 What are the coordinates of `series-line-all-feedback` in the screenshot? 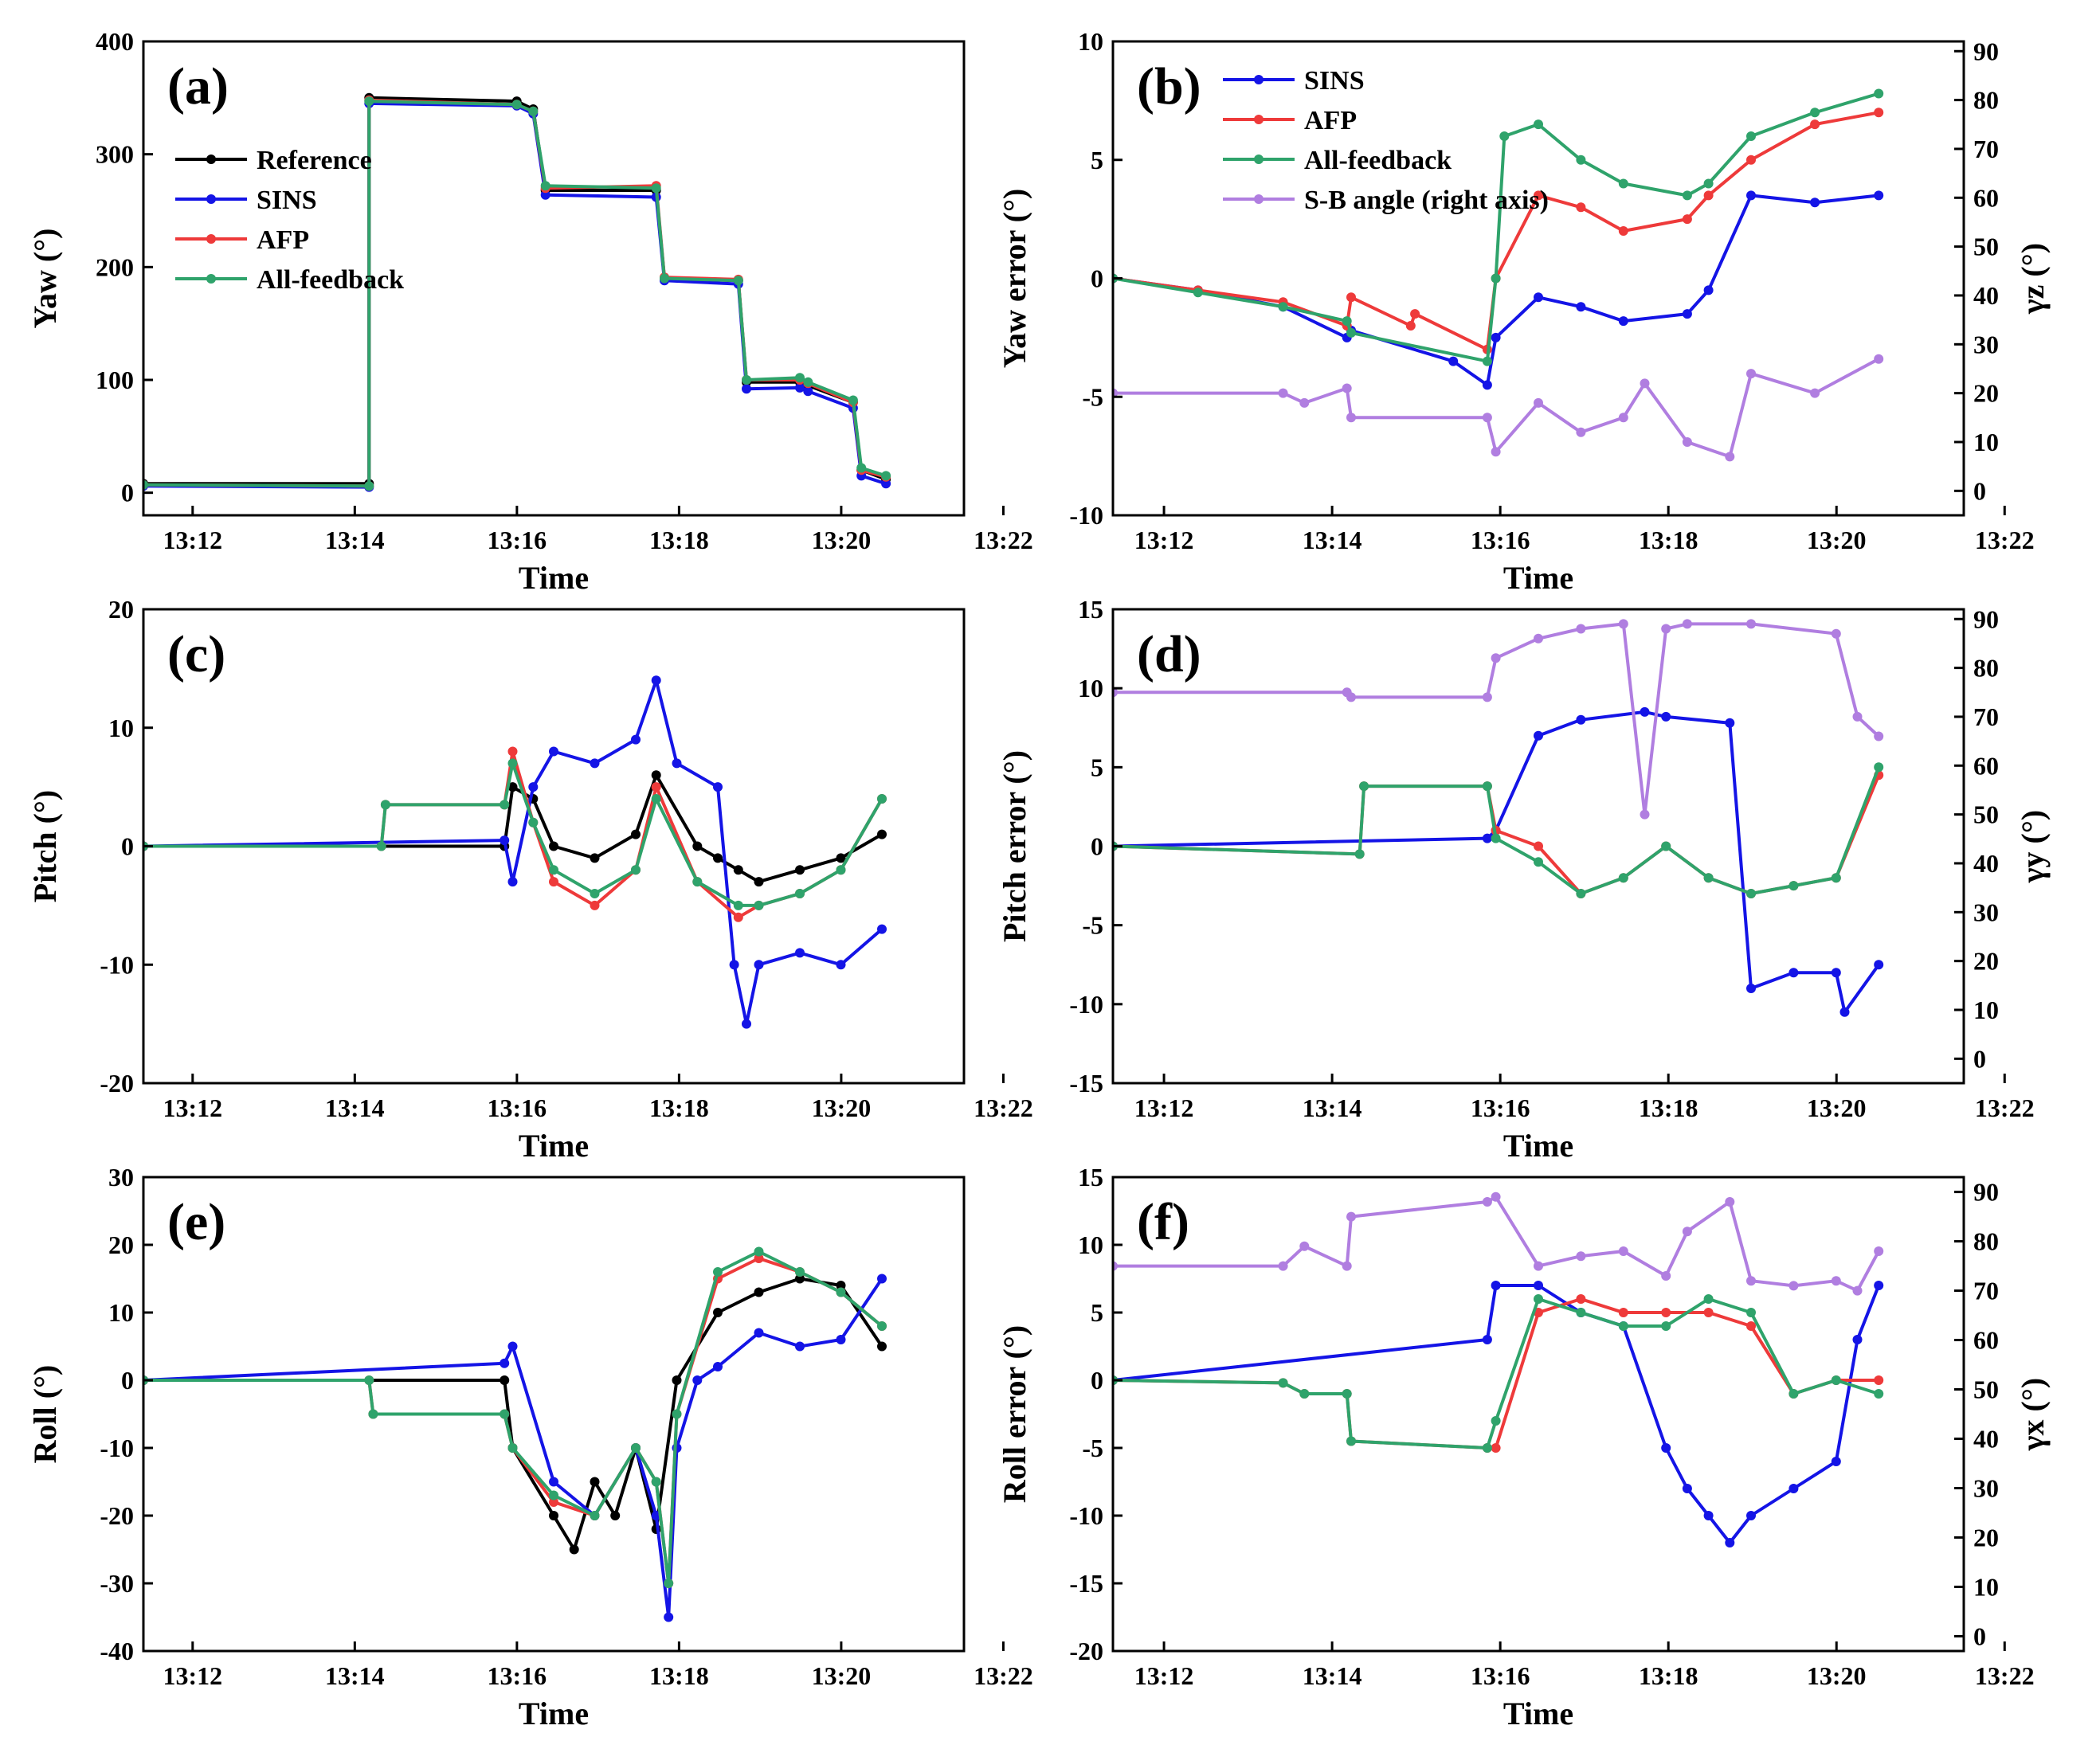 It's located at (513, 1418).